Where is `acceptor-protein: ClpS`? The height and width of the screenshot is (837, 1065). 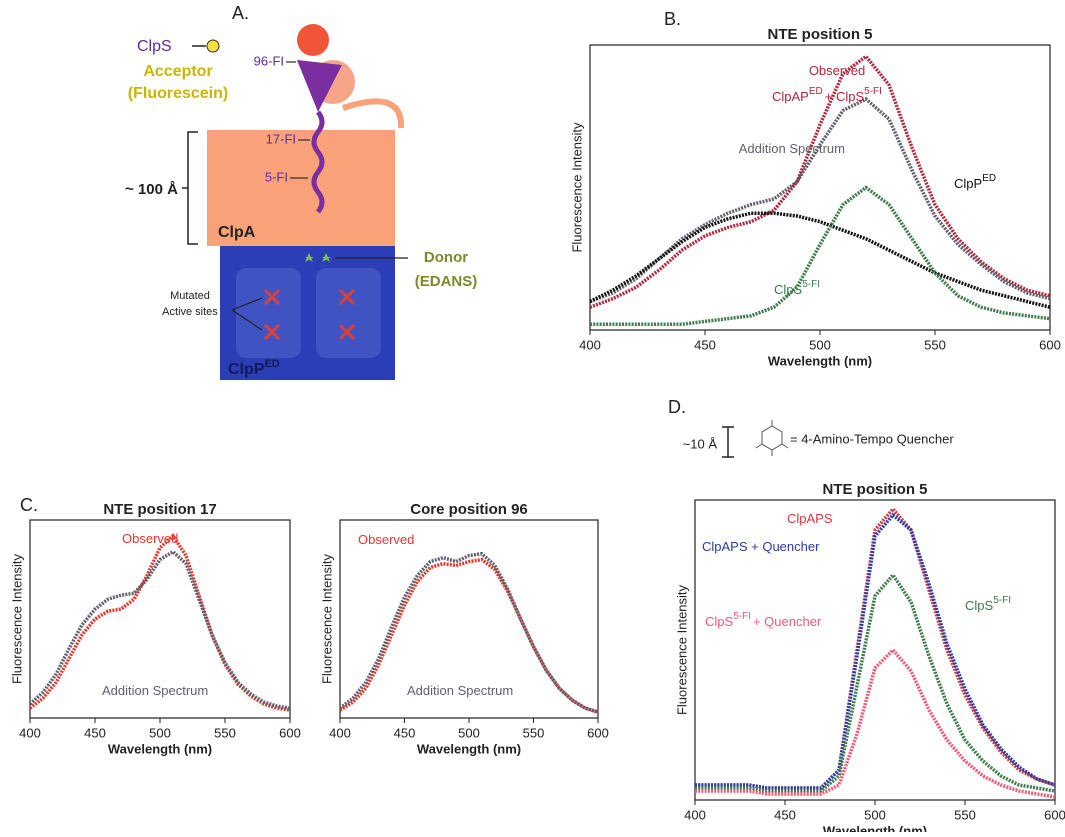
acceptor-protein: ClpS is located at coordinates (154, 46).